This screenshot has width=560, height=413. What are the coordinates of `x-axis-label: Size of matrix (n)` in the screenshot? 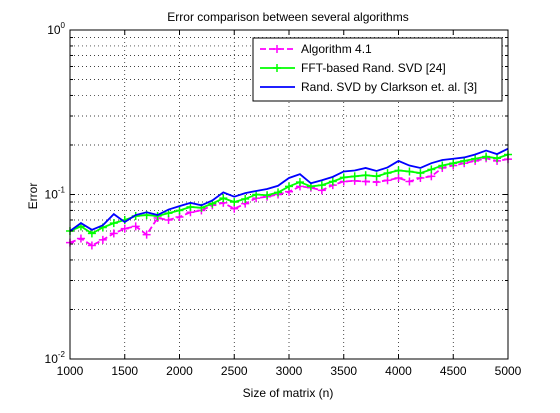 It's located at (288, 393).